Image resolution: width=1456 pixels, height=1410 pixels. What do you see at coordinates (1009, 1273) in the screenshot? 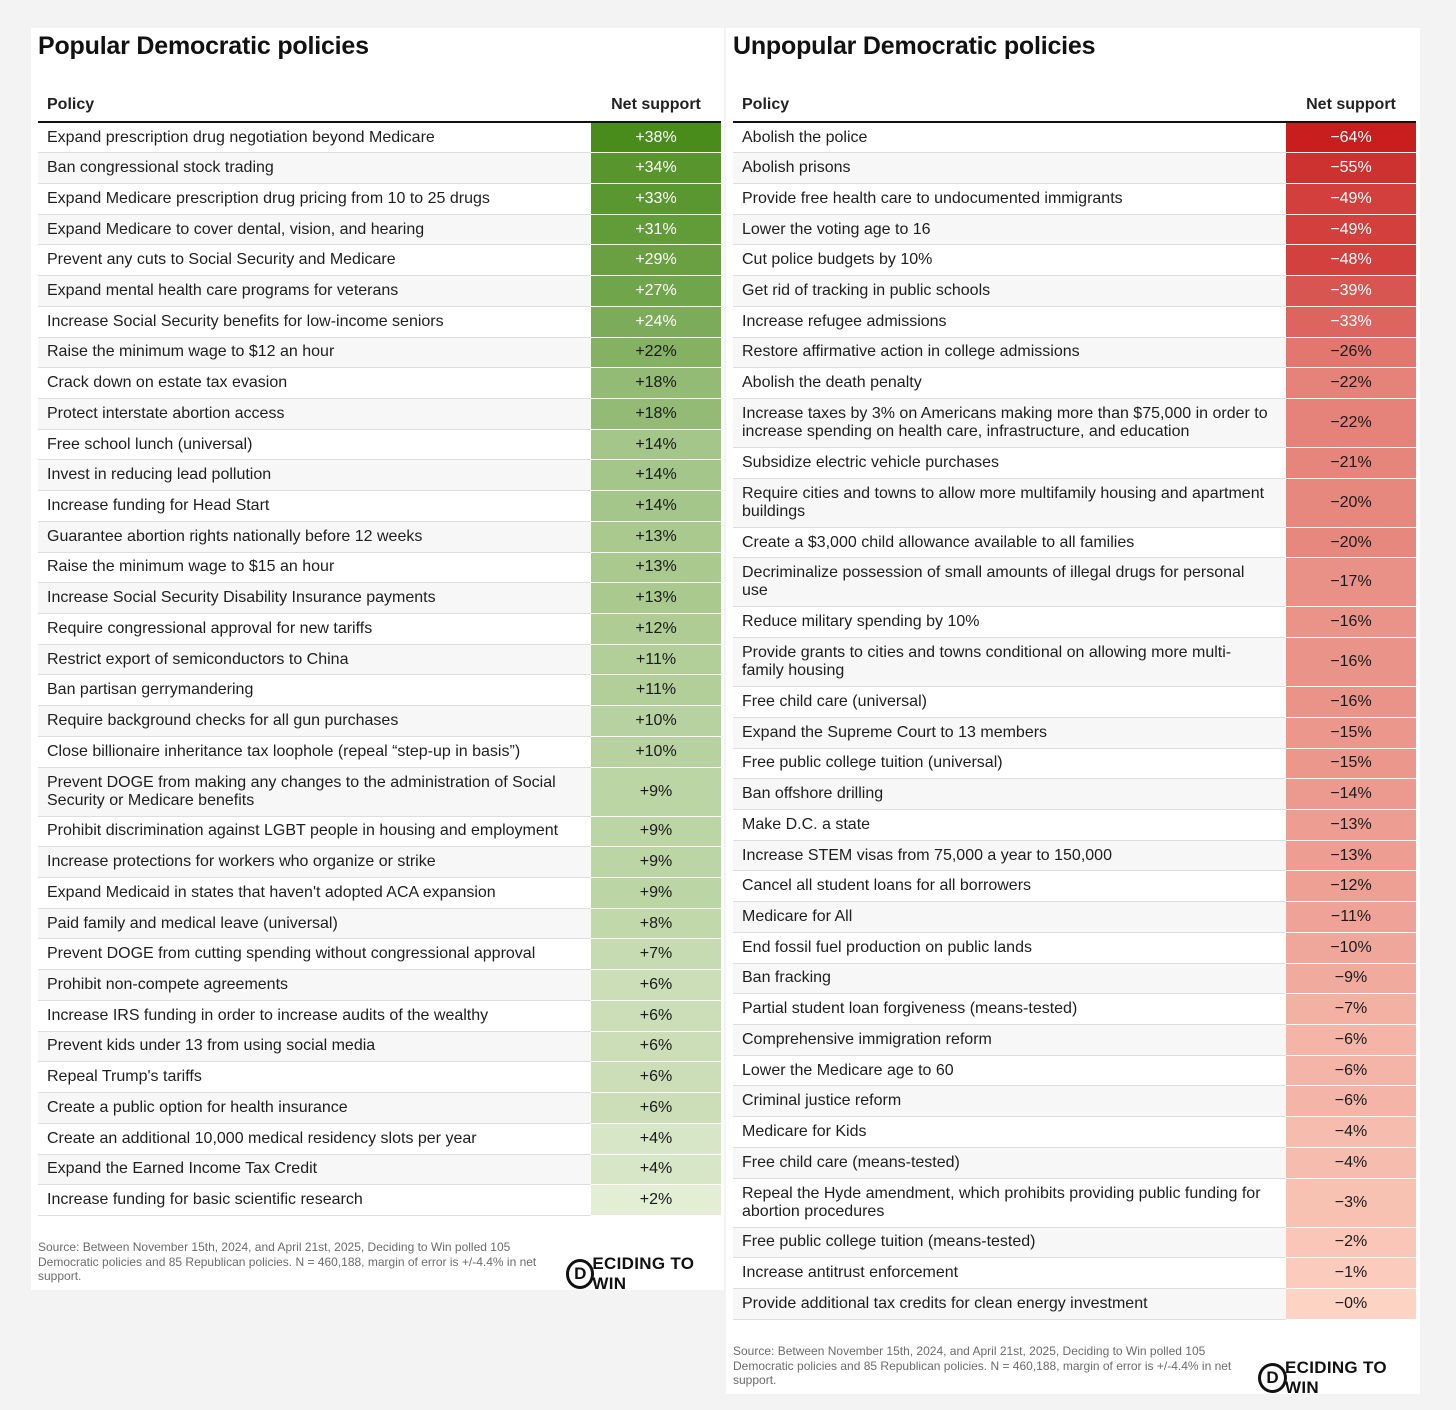
I see `policy-name: Increase antitrust enforcement` at bounding box center [1009, 1273].